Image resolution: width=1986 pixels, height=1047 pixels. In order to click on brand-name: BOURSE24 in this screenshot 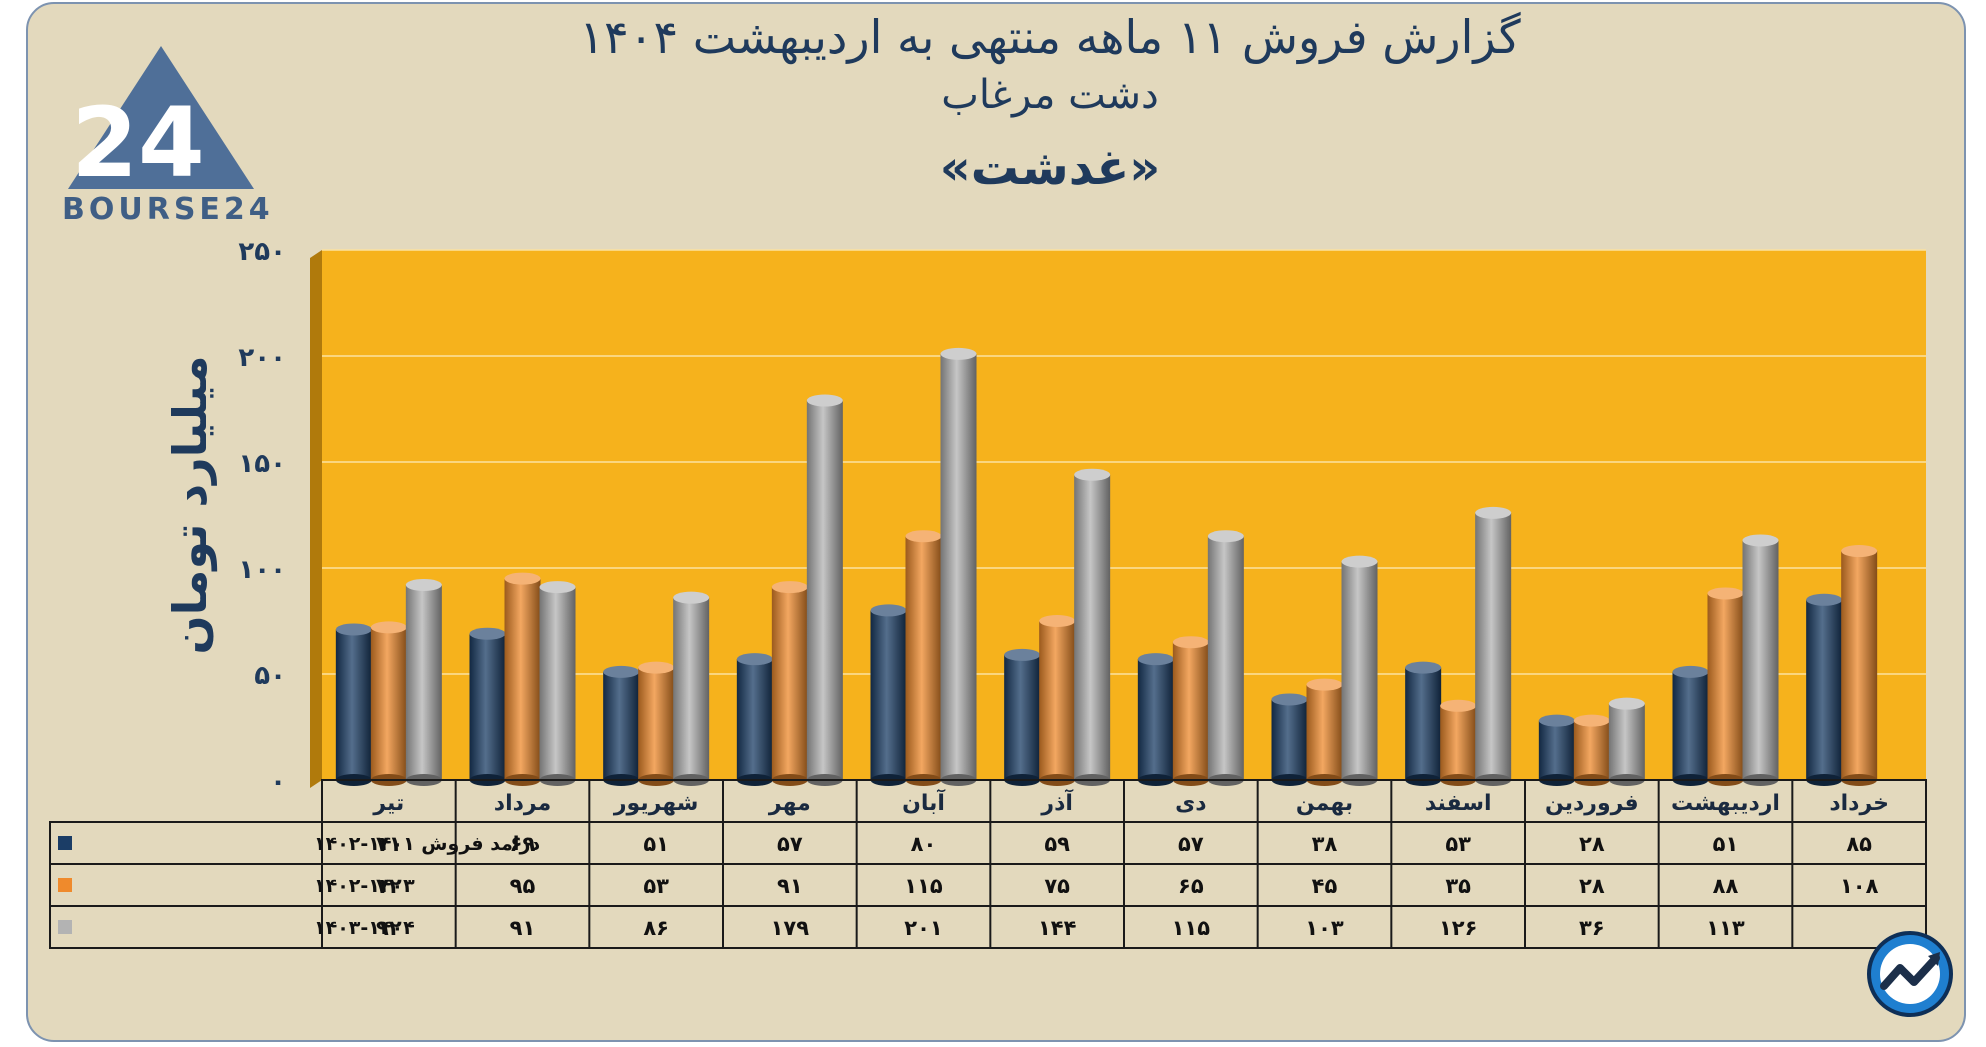, I will do `click(168, 209)`.